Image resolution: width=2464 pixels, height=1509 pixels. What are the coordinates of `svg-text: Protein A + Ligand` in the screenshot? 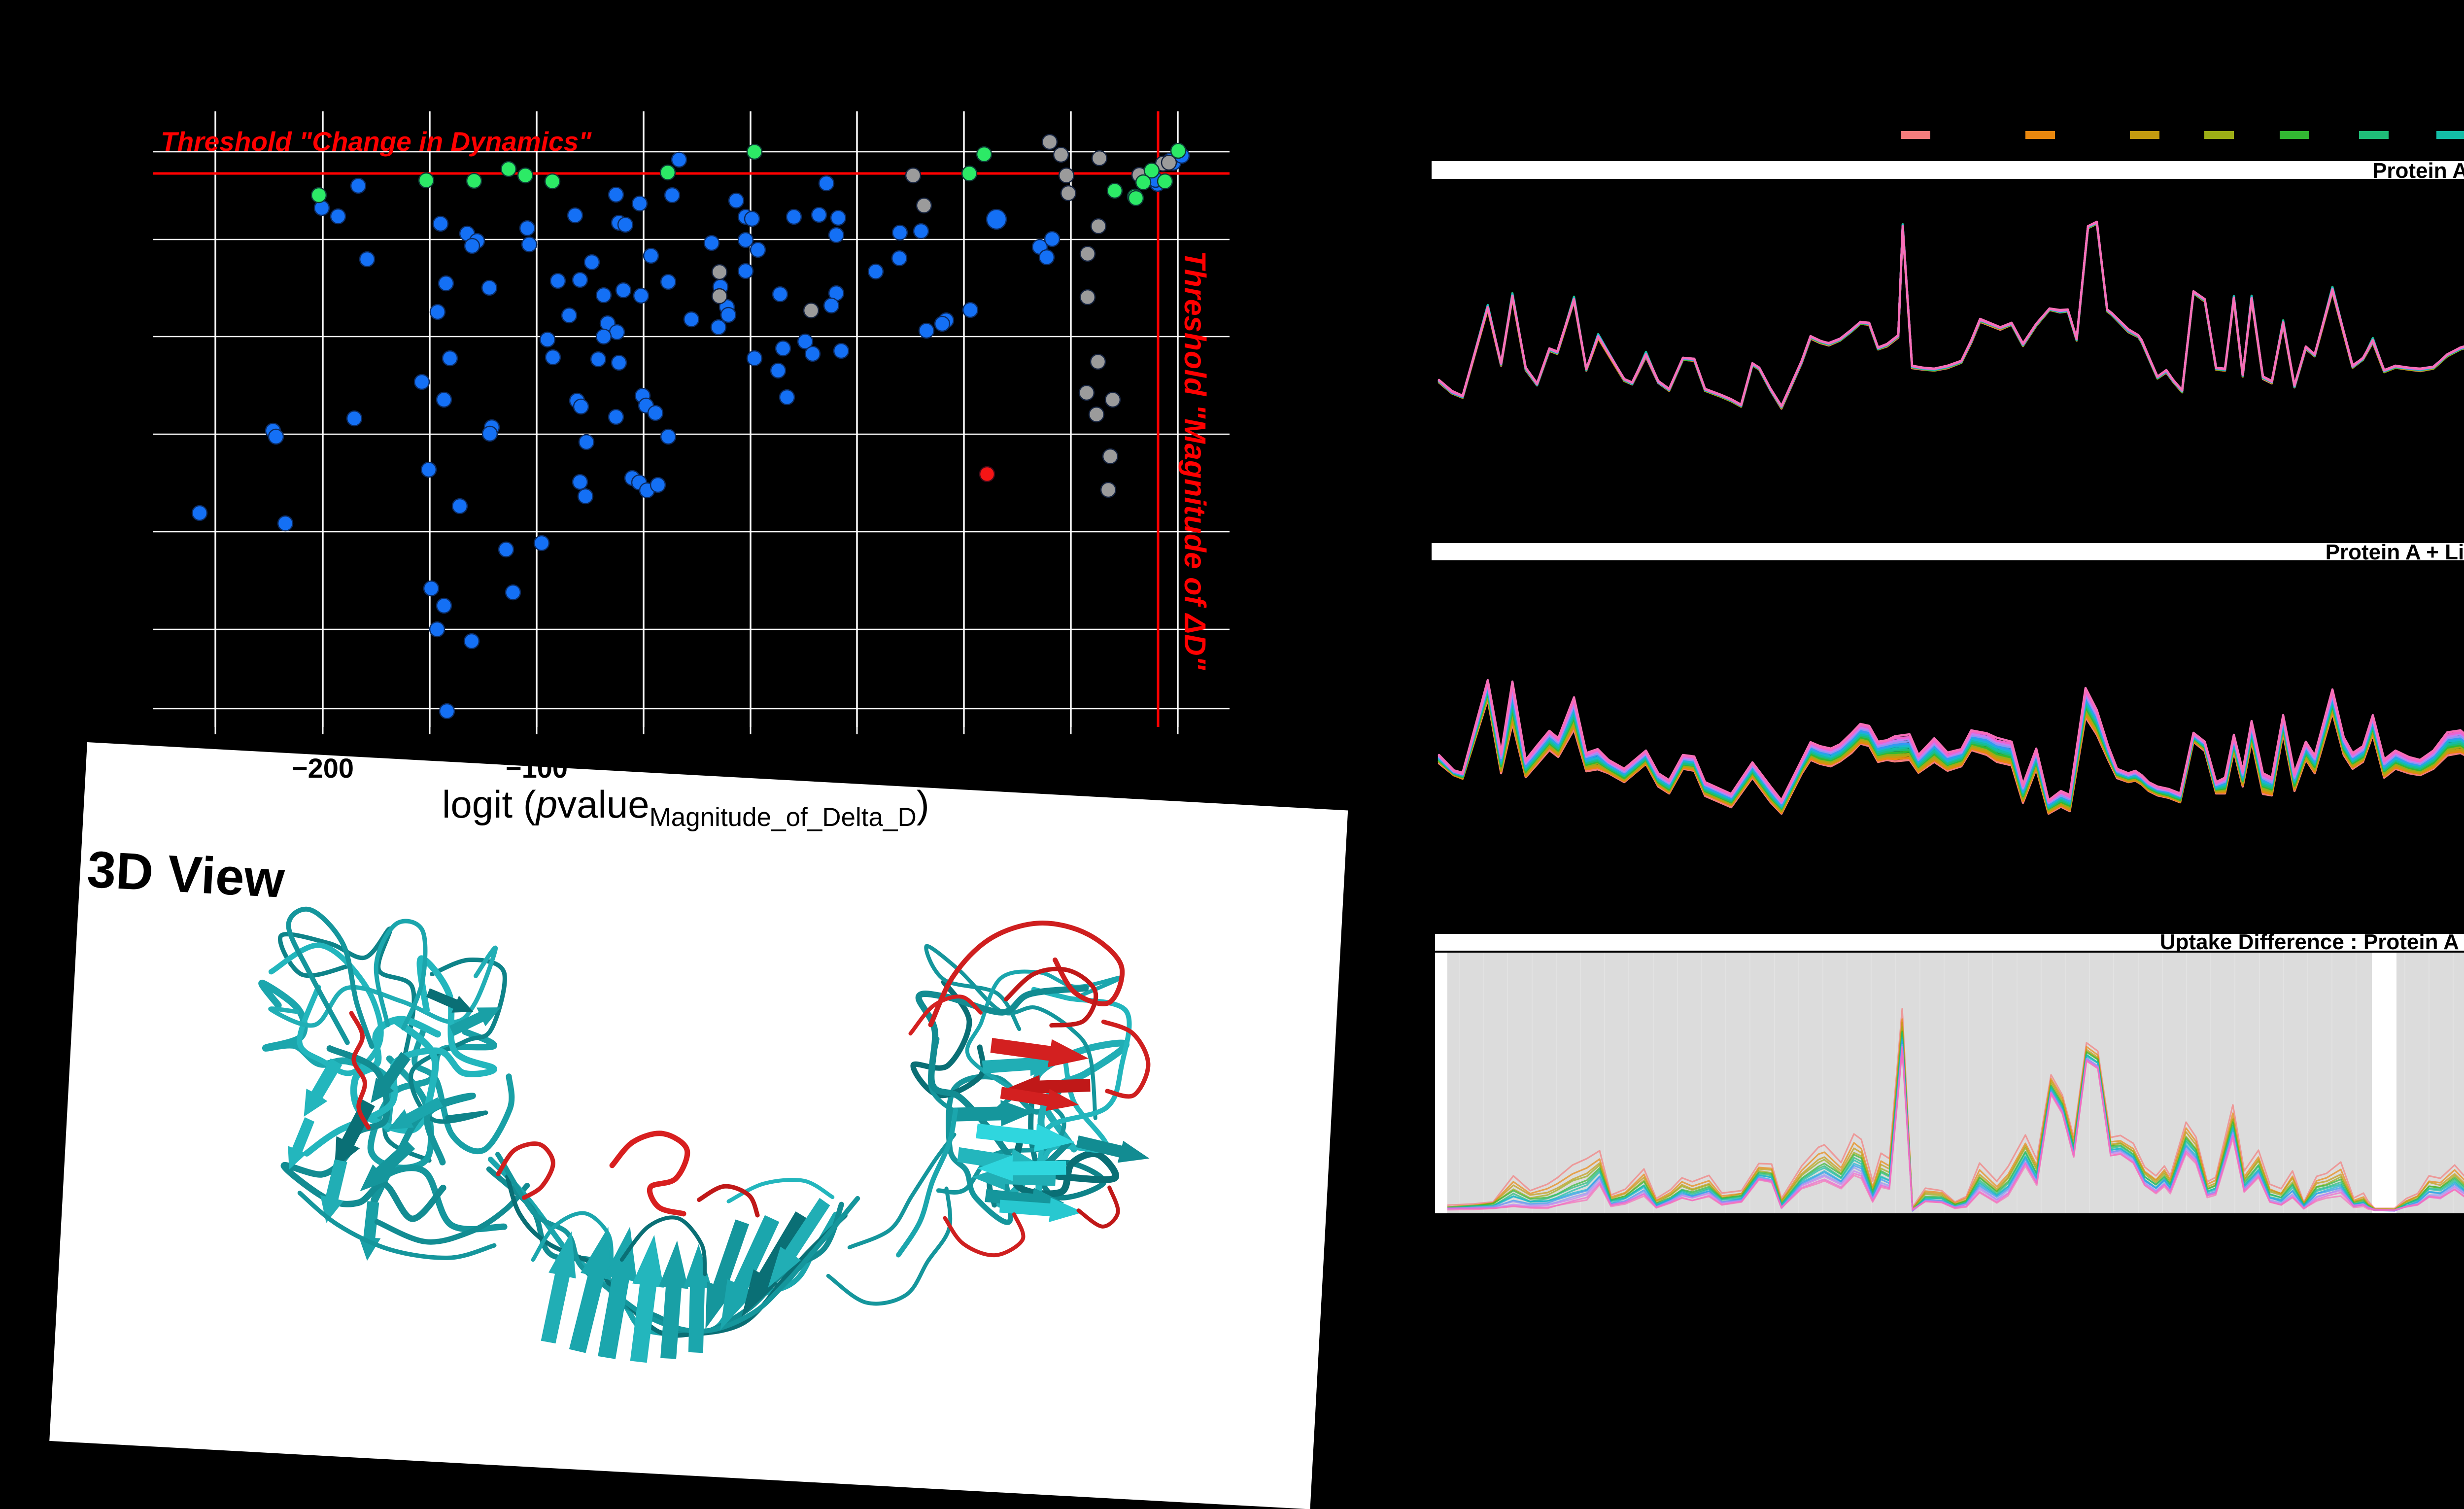 It's located at (2395, 552).